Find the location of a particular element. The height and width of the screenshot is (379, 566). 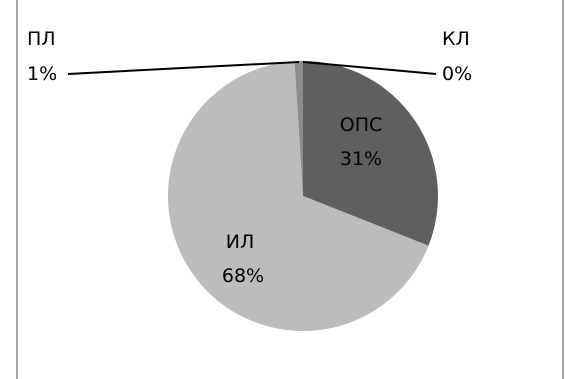

leader-line-pl is located at coordinates (183, 68).